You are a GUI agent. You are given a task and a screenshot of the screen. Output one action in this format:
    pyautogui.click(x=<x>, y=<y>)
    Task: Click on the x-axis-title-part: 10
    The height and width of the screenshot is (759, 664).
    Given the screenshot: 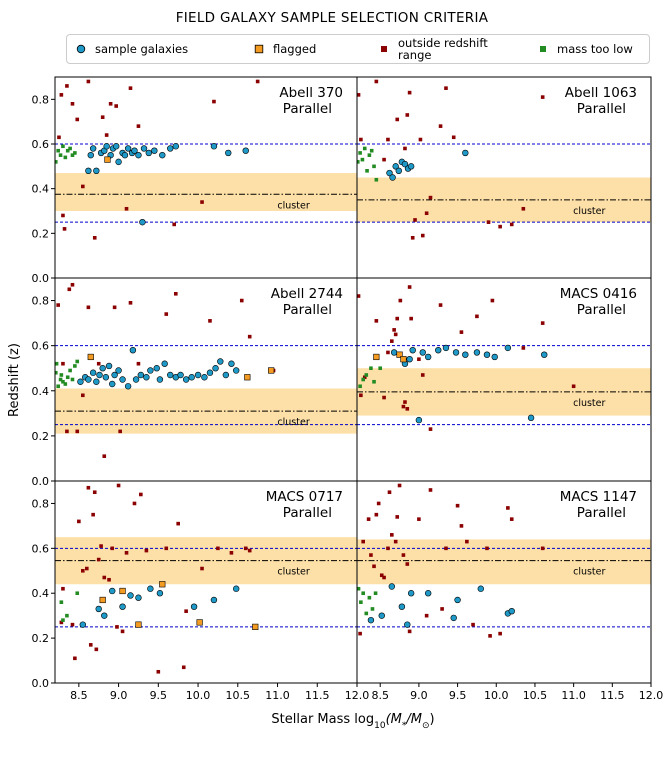 What is the action you would take?
    pyautogui.click(x=380, y=726)
    